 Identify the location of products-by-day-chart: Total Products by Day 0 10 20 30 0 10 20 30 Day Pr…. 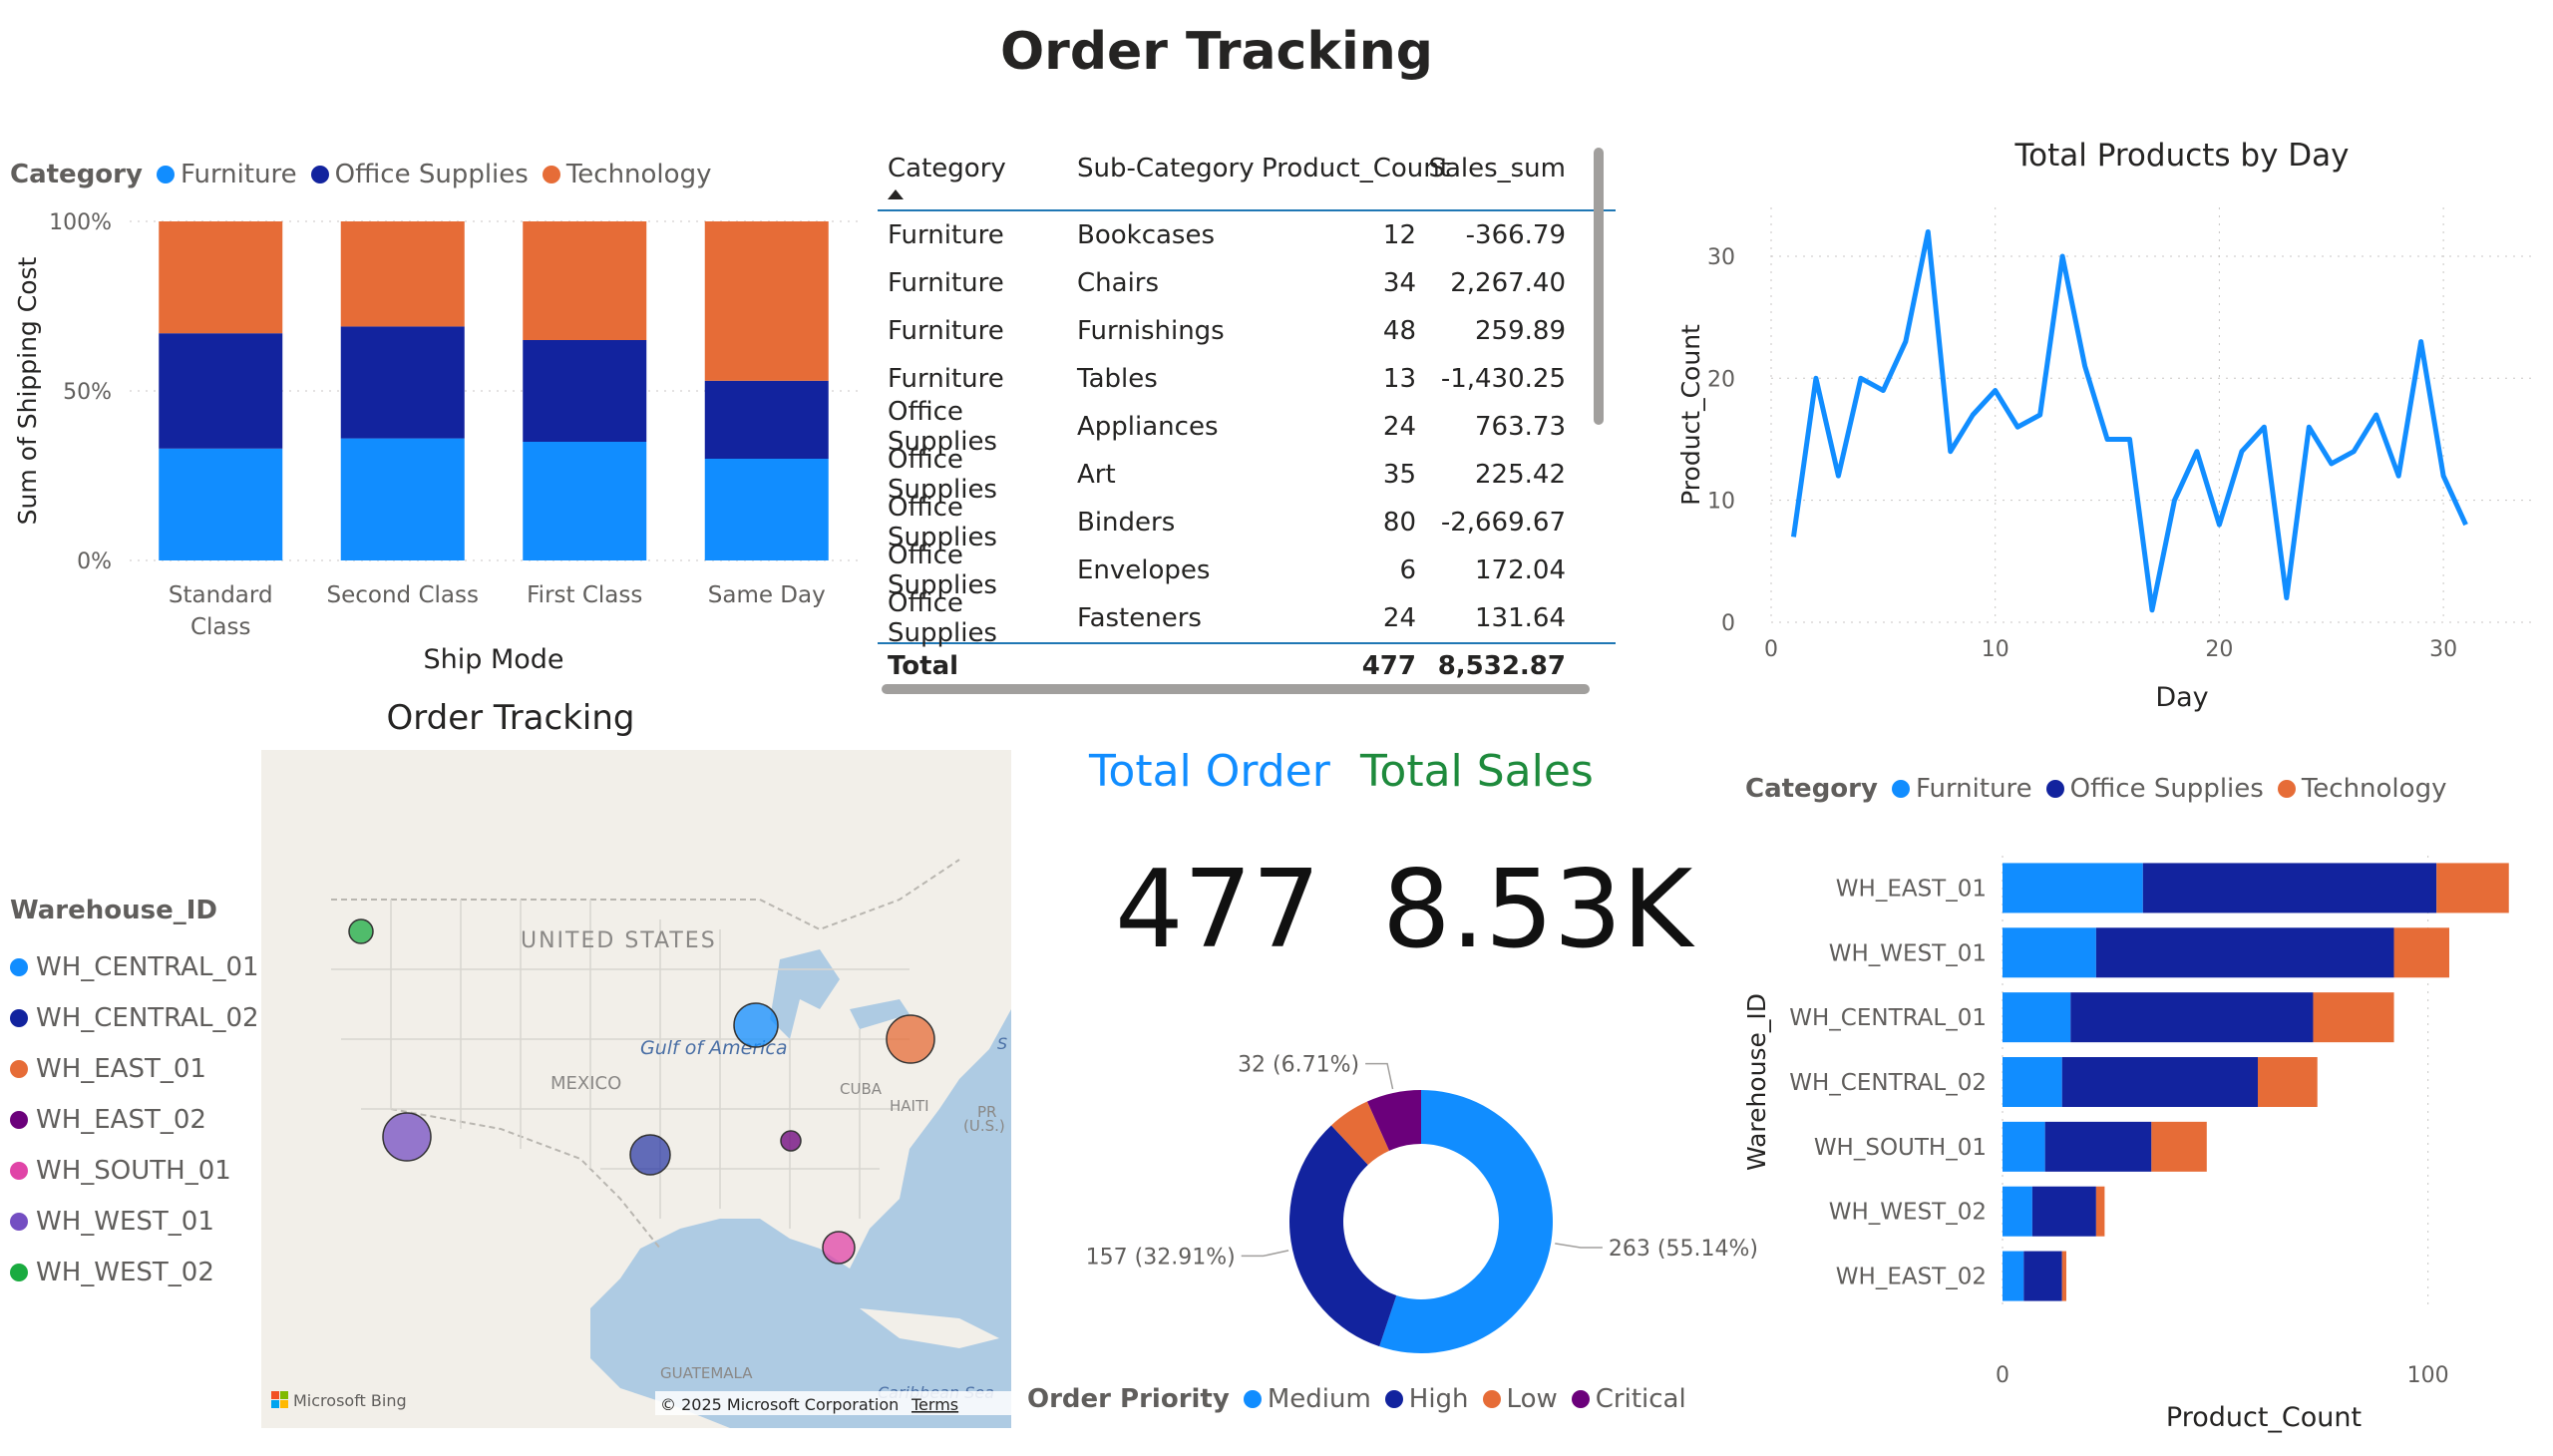
(2104, 422).